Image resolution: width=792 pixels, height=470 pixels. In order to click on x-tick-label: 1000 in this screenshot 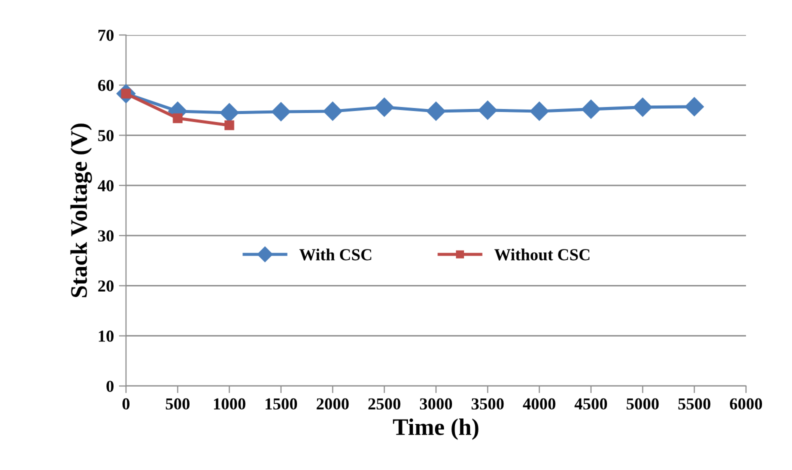, I will do `click(230, 404)`.